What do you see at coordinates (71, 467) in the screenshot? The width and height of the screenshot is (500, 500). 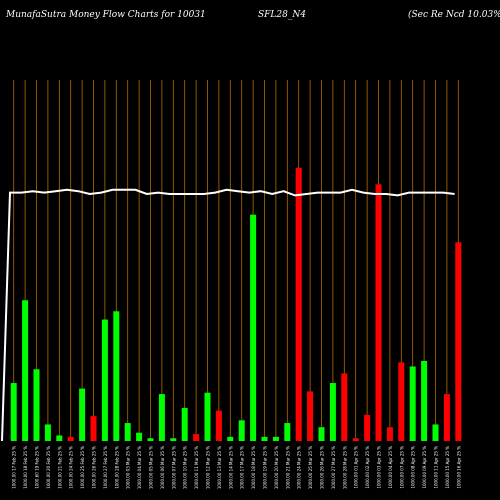 I see `x-tick-label: 1000.00 24 Feb 25 %` at bounding box center [71, 467].